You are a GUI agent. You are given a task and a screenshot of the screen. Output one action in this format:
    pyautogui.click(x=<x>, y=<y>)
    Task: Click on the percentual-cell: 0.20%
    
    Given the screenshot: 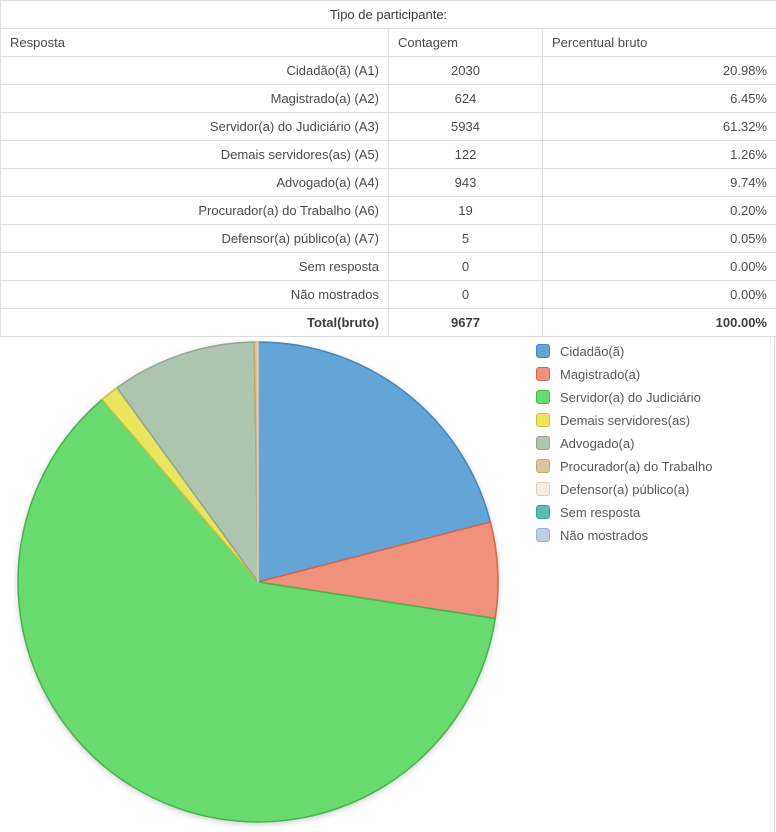 What is the action you would take?
    pyautogui.click(x=659, y=210)
    